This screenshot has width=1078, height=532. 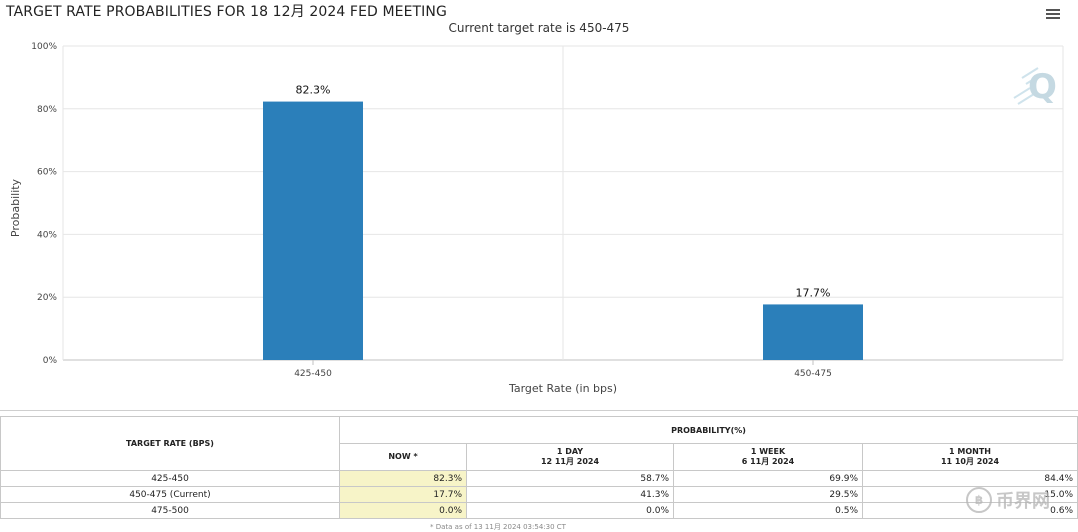 I want to click on table-row: 425-450 82.3% 58.7% 69.9% 84.4%, so click(x=539, y=478).